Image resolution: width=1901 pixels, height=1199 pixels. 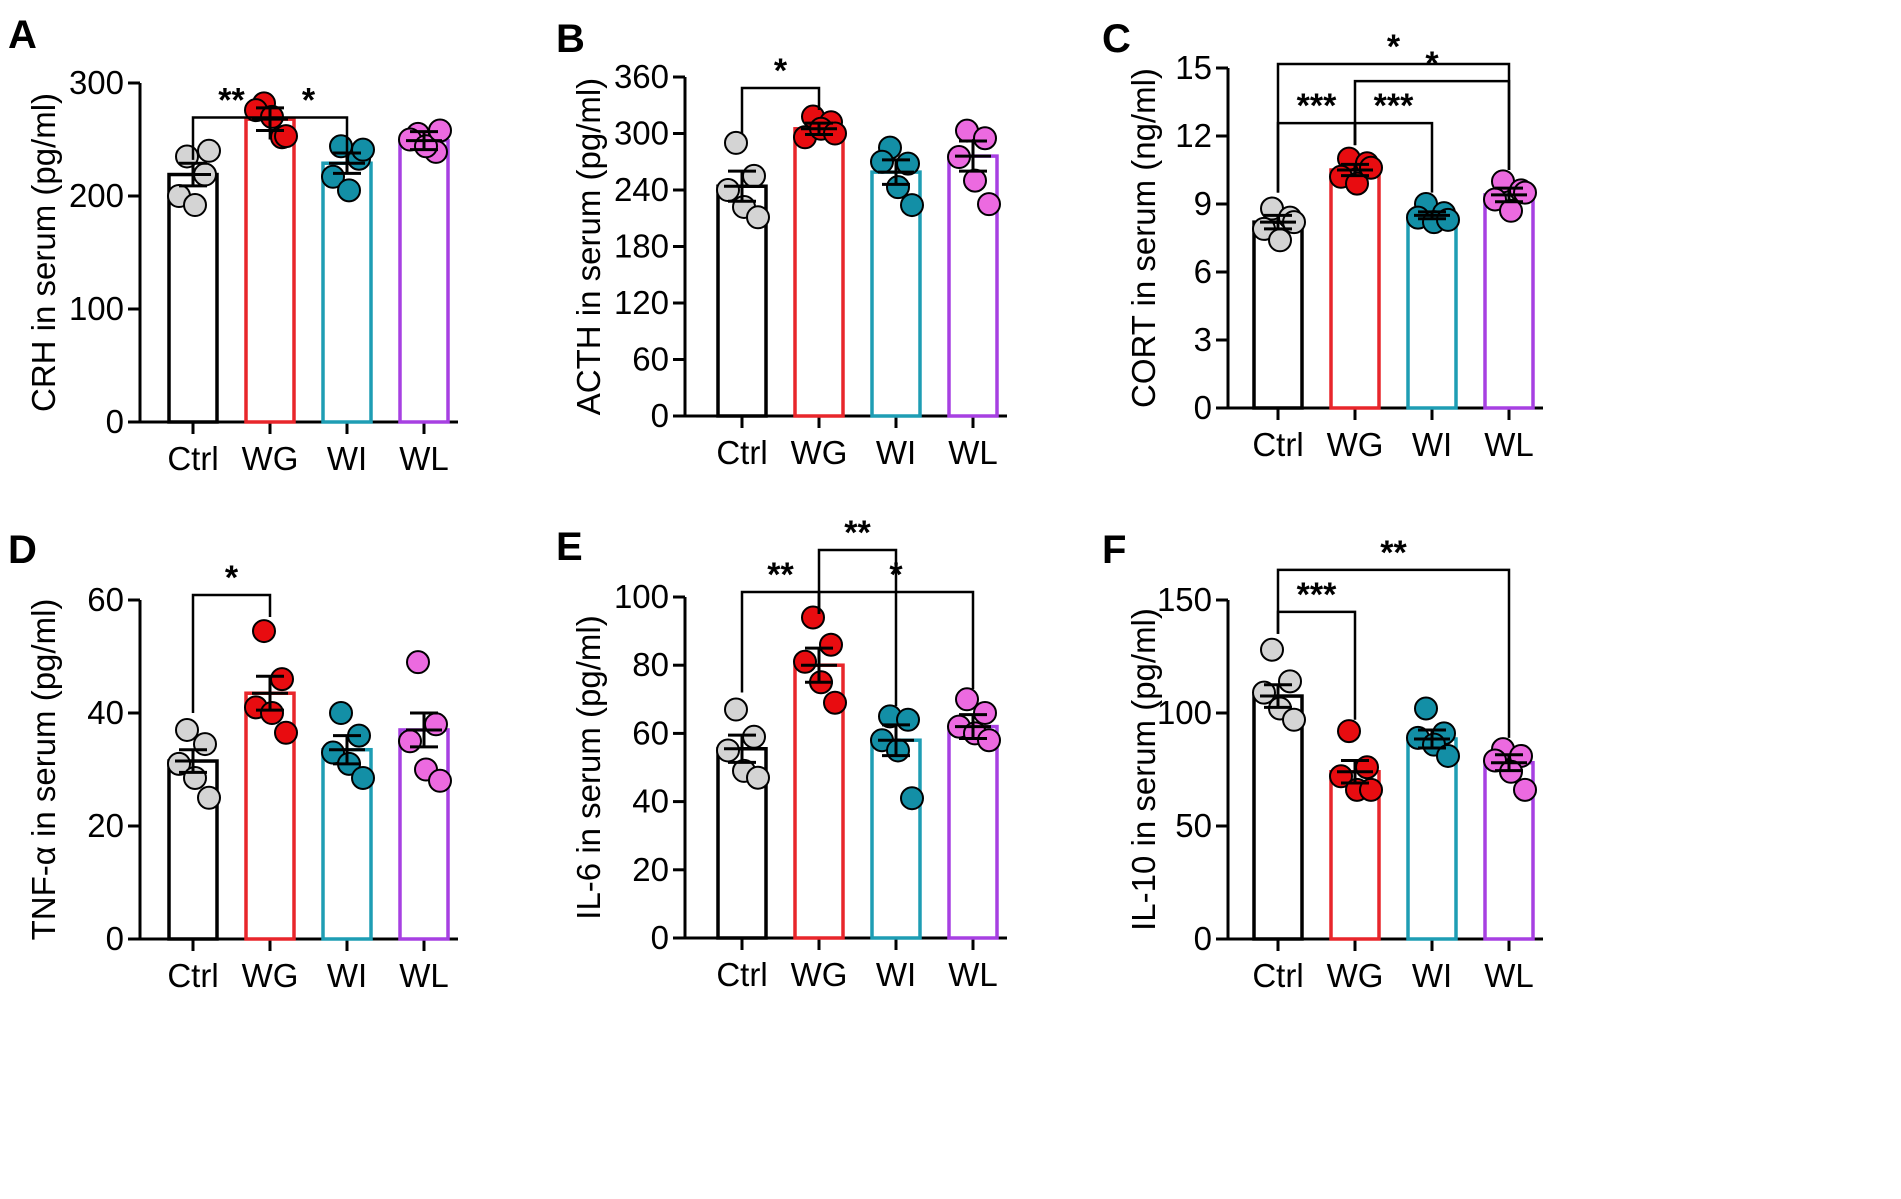 I want to click on y-tick-label: 360, so click(x=641, y=76).